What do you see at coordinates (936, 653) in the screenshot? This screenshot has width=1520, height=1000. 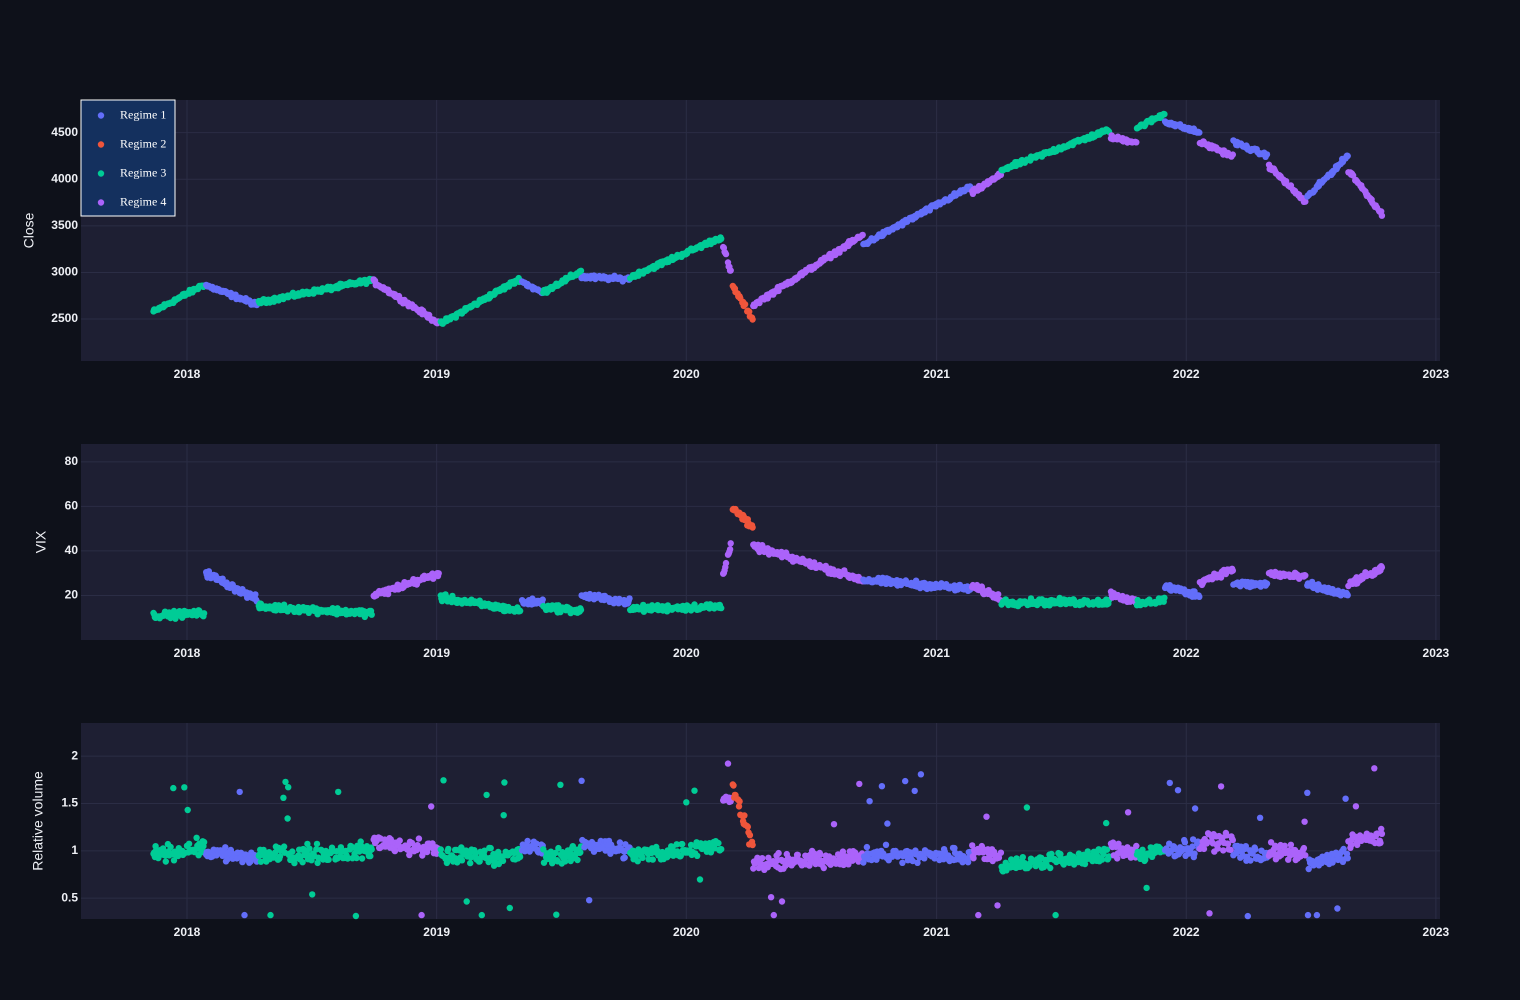 I see `x-tick-label: 2021` at bounding box center [936, 653].